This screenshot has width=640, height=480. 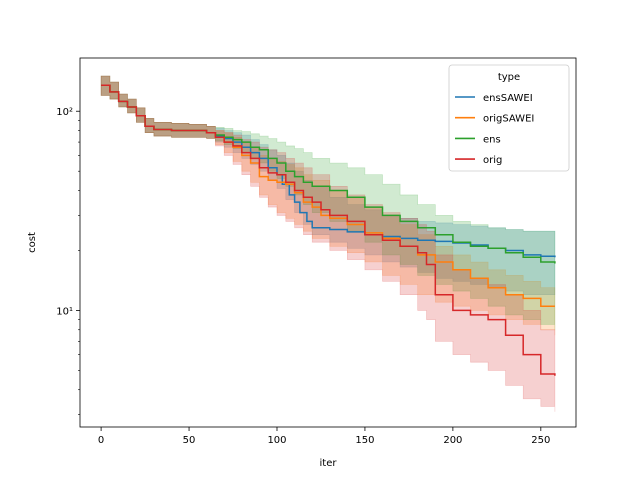 What do you see at coordinates (64, 112) in the screenshot?
I see `y-tick-label: 10²` at bounding box center [64, 112].